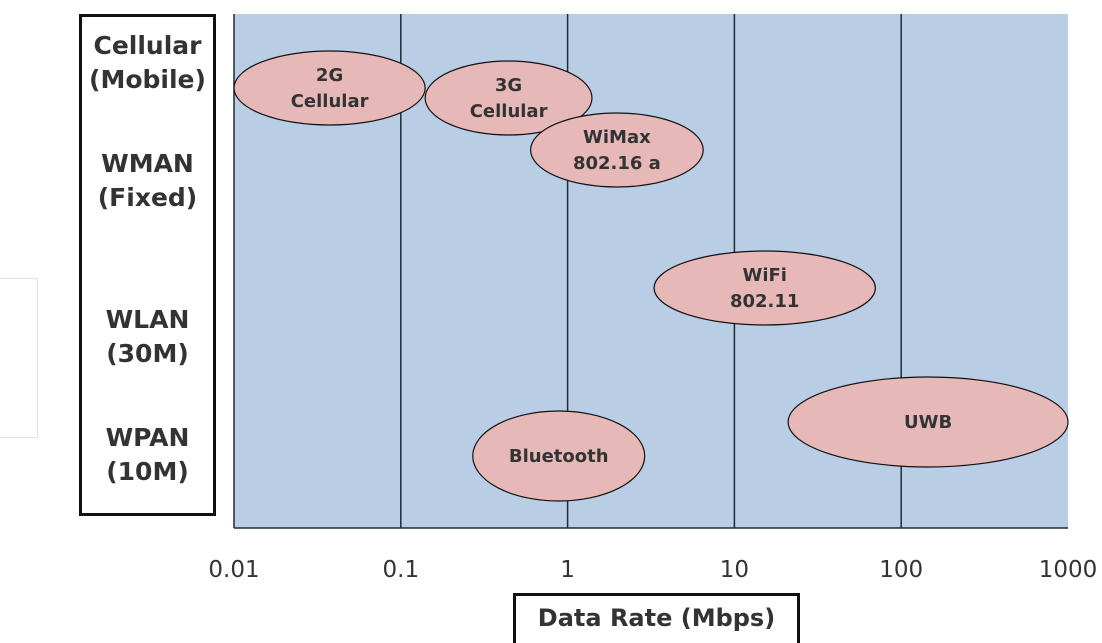  I want to click on category-label-cellular: Cellular (Mobile), so click(147, 62).